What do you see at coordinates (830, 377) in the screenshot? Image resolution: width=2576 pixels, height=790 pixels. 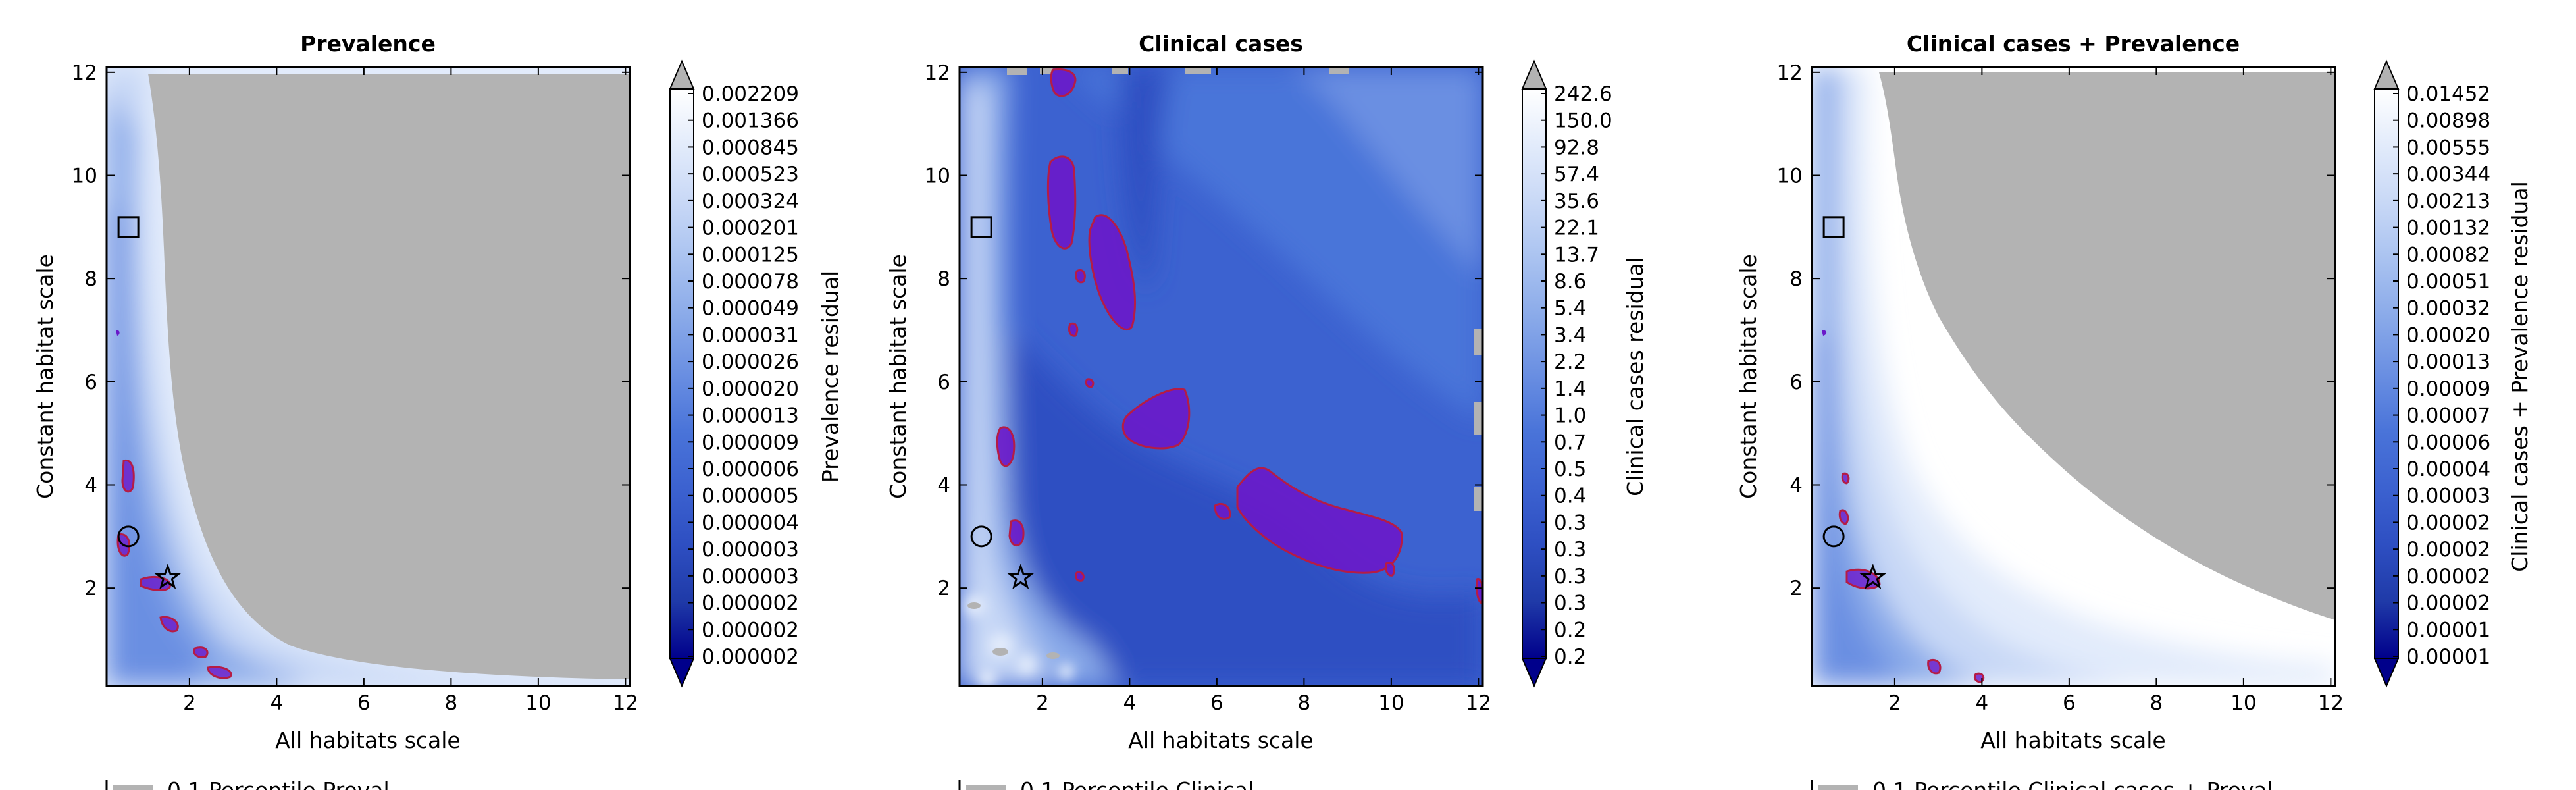 I see `colorbar-label: Prevalence residual` at bounding box center [830, 377].